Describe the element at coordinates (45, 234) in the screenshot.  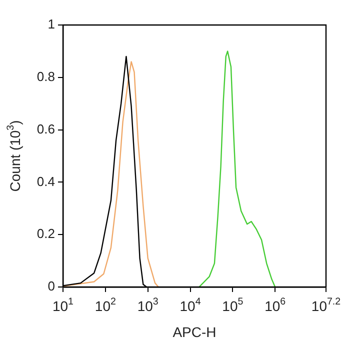
I see `y-tick-label: 0.2` at that location.